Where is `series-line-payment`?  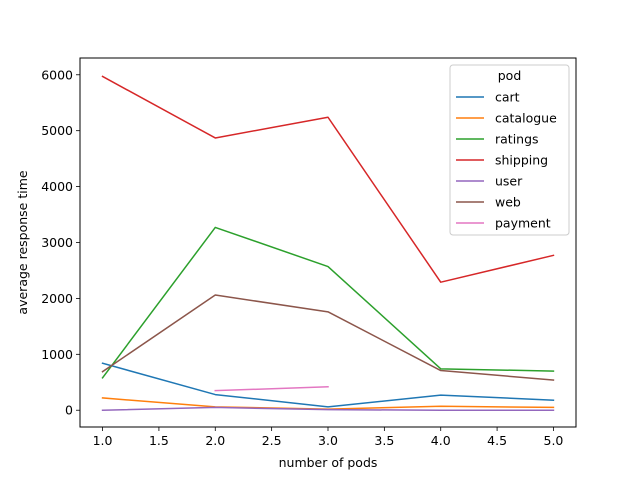
series-line-payment is located at coordinates (271, 388).